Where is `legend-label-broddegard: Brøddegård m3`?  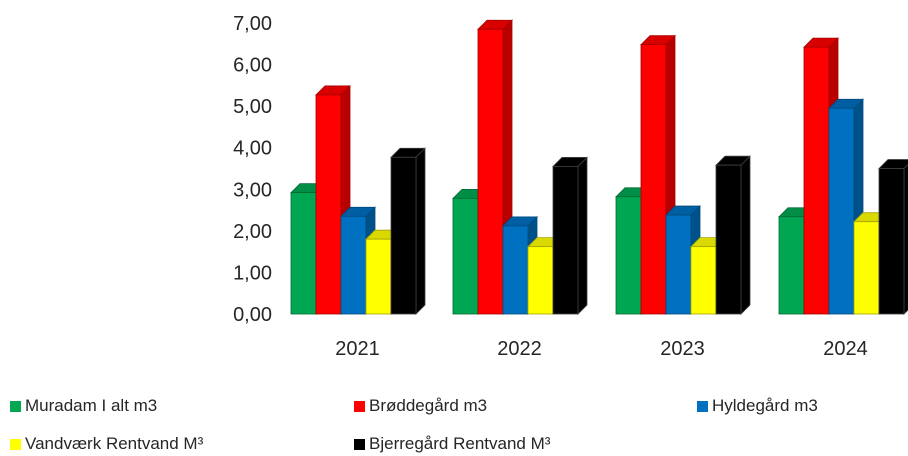
legend-label-broddegard: Brøddegård m3 is located at coordinates (428, 405).